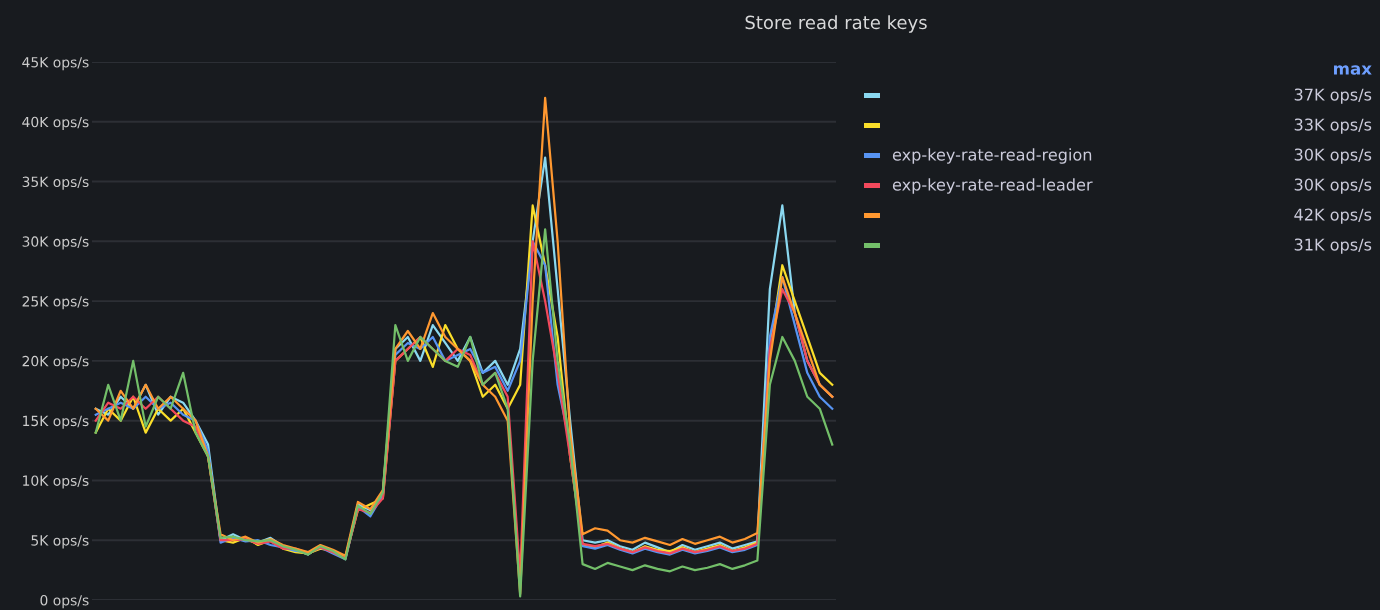  Describe the element at coordinates (1353, 70) in the screenshot. I see `legend-title: max` at that location.